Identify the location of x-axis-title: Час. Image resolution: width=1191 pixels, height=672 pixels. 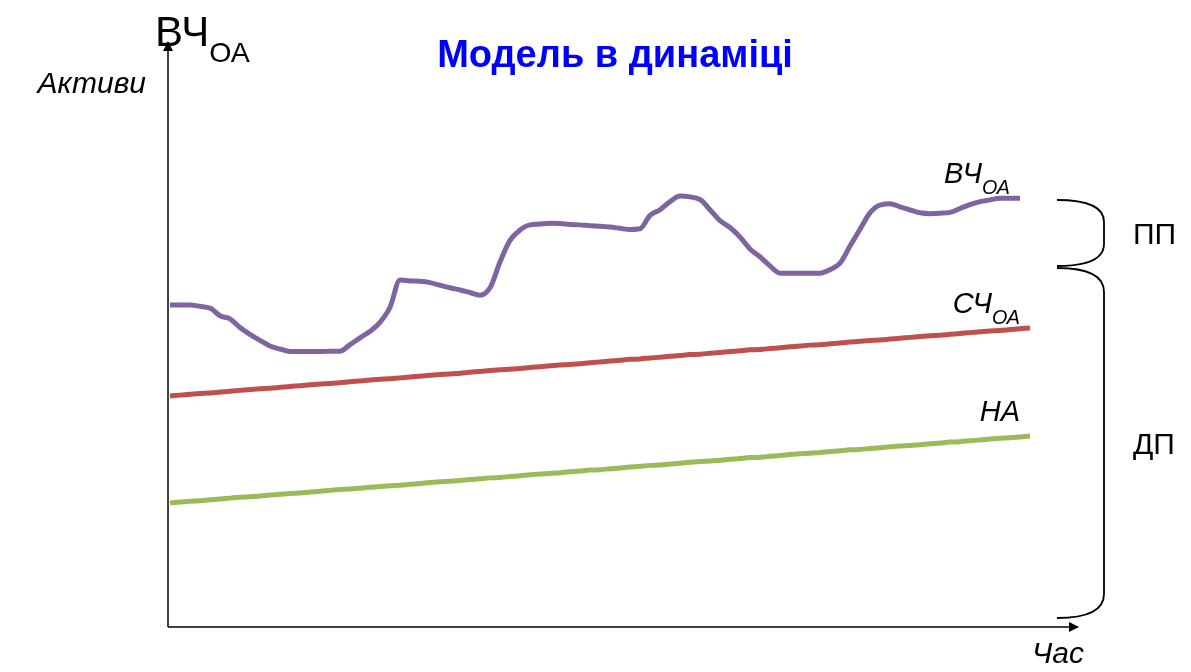
(1058, 652).